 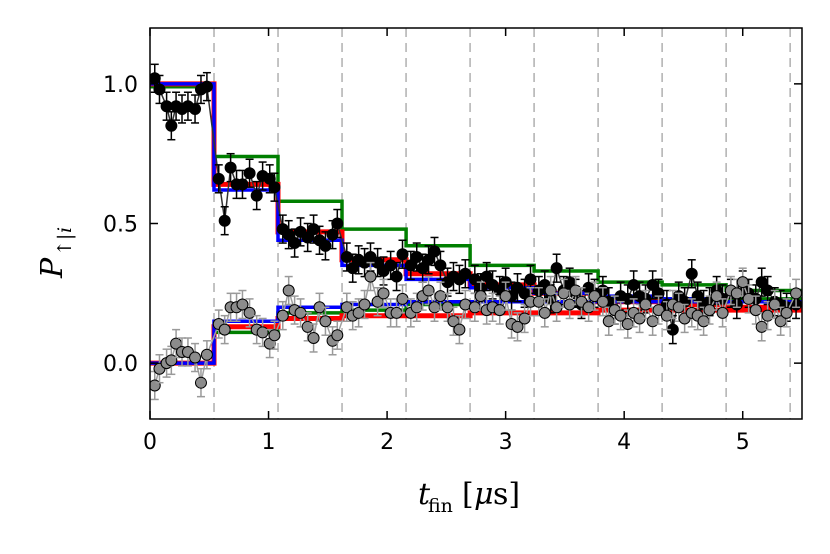 I want to click on y-tick-label-1: 0.5, so click(x=120, y=225).